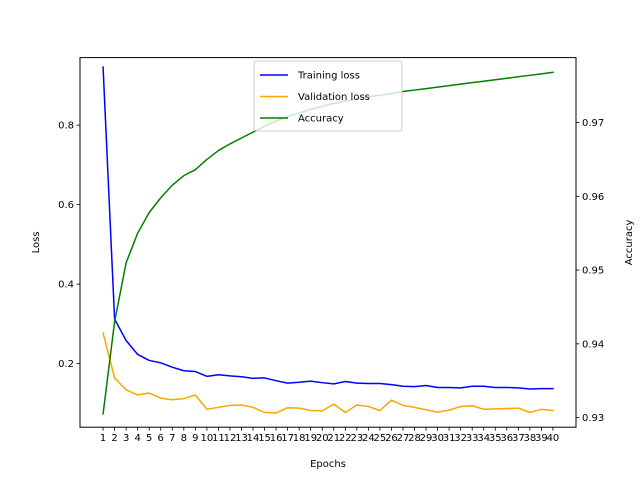 The height and width of the screenshot is (480, 640). Describe the element at coordinates (184, 438) in the screenshot. I see `x-tick-label: 8` at that location.